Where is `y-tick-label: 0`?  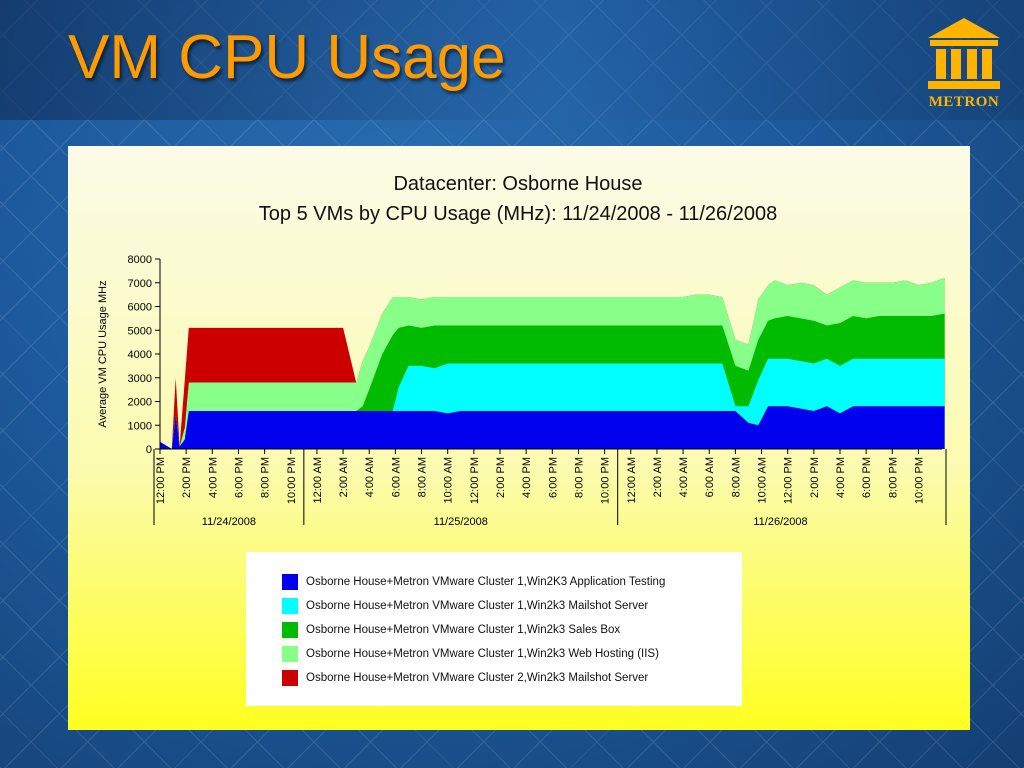 y-tick-label: 0 is located at coordinates (149, 450).